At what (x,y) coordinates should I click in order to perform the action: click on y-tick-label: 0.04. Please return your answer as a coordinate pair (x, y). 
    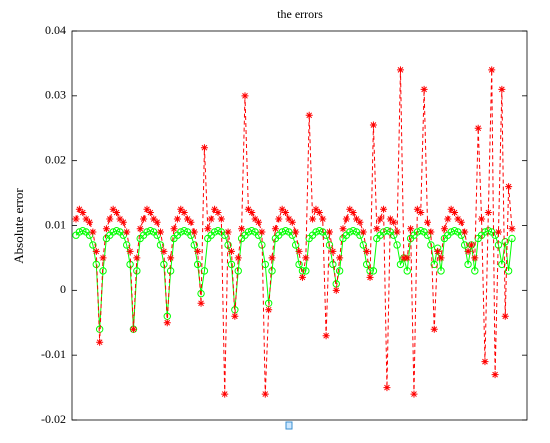
    Looking at the image, I should click on (55, 30).